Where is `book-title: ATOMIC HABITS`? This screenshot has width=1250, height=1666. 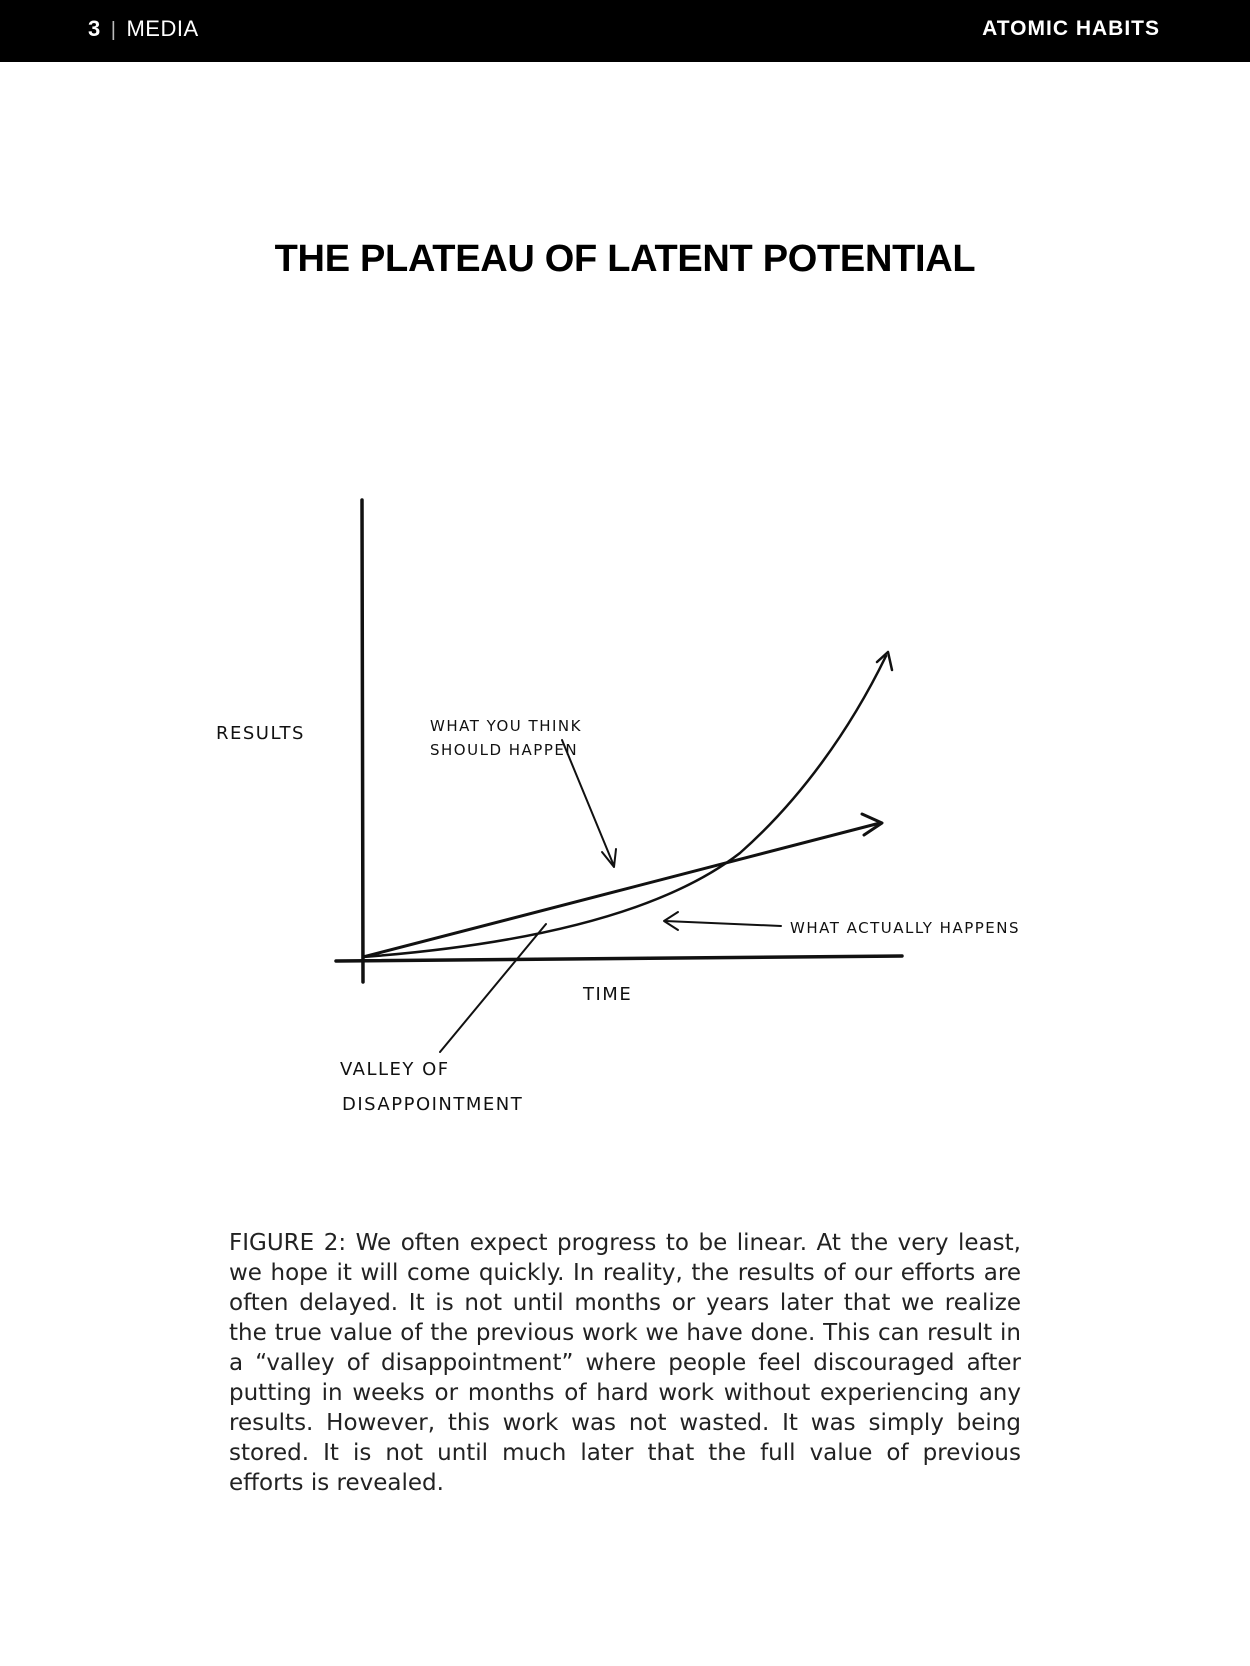 book-title: ATOMIC HABITS is located at coordinates (1071, 28).